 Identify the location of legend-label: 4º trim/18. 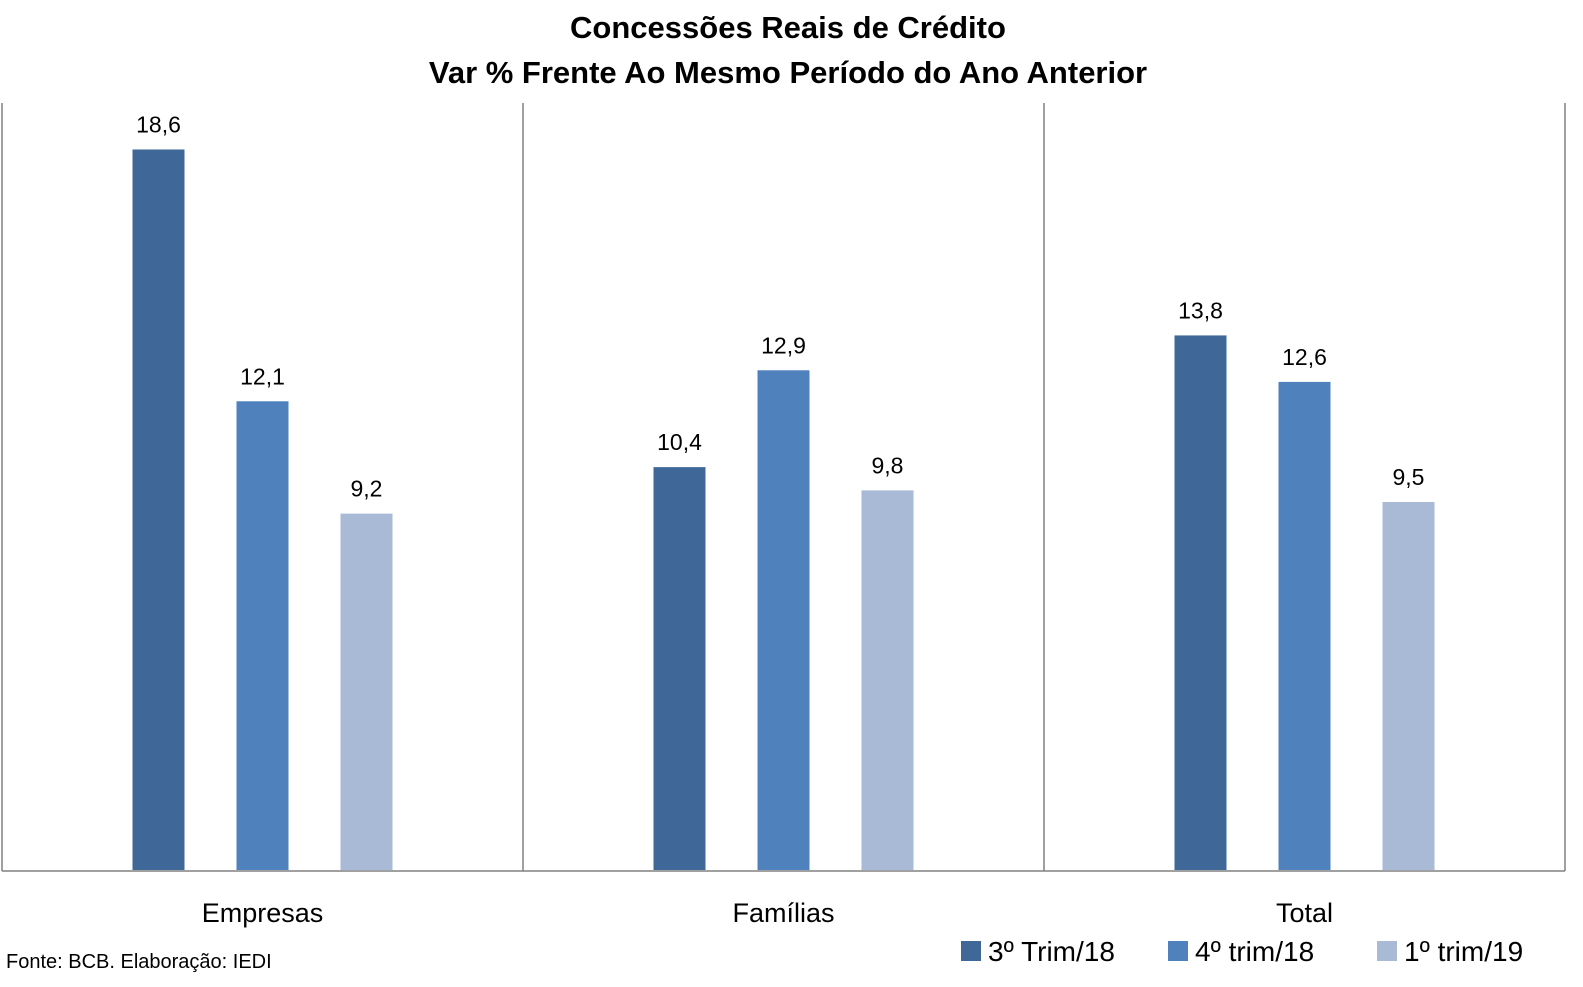
(1254, 951).